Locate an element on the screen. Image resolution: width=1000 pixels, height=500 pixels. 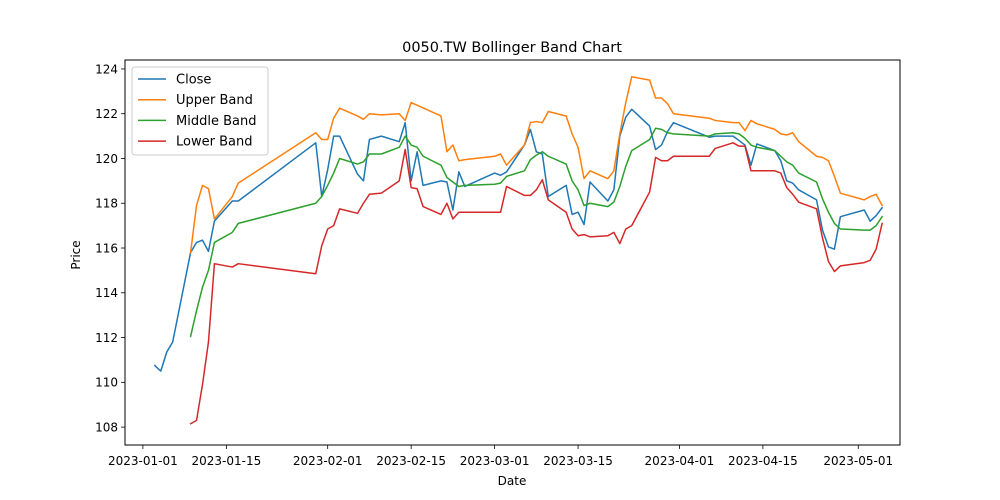
legend: Close Upper Band Middle Band Lower Band is located at coordinates (200, 111).